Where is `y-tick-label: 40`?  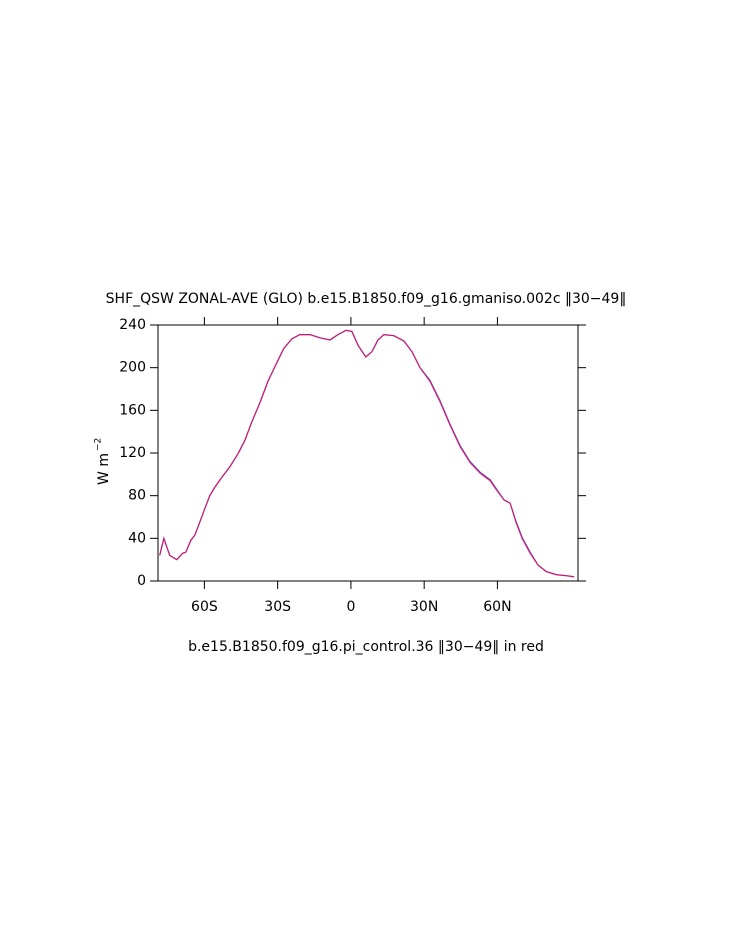 y-tick-label: 40 is located at coordinates (137, 538).